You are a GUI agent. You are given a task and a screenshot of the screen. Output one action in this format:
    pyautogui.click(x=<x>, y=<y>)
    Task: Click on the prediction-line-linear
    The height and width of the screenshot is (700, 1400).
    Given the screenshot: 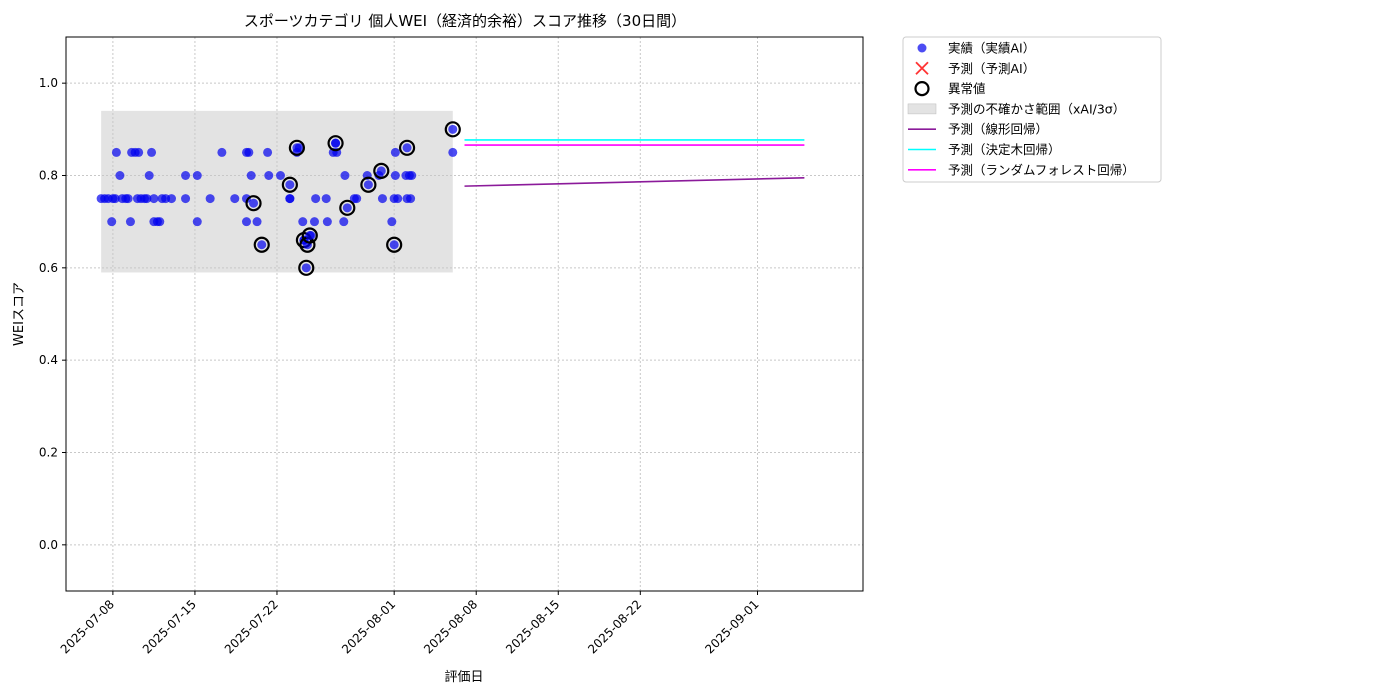 What is the action you would take?
    pyautogui.click(x=634, y=182)
    